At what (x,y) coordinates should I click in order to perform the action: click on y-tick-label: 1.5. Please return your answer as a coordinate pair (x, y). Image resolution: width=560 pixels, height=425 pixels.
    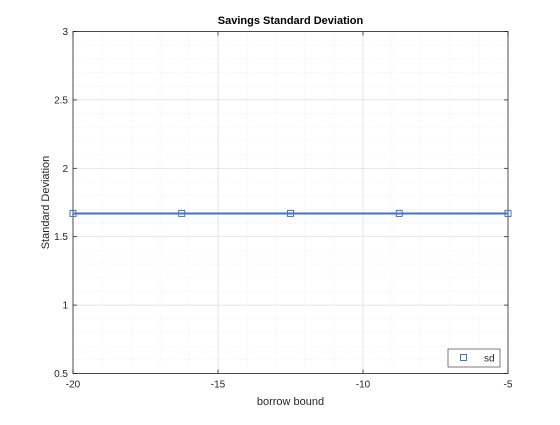
    Looking at the image, I should click on (61, 237).